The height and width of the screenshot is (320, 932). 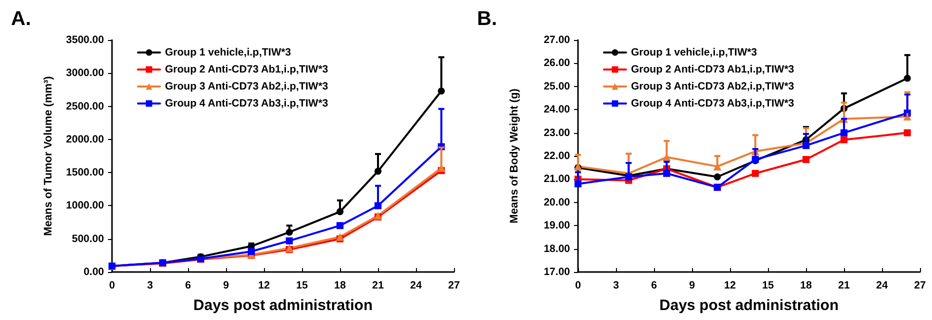 What do you see at coordinates (85, 40) in the screenshot?
I see `y-tick-label: 3500.00` at bounding box center [85, 40].